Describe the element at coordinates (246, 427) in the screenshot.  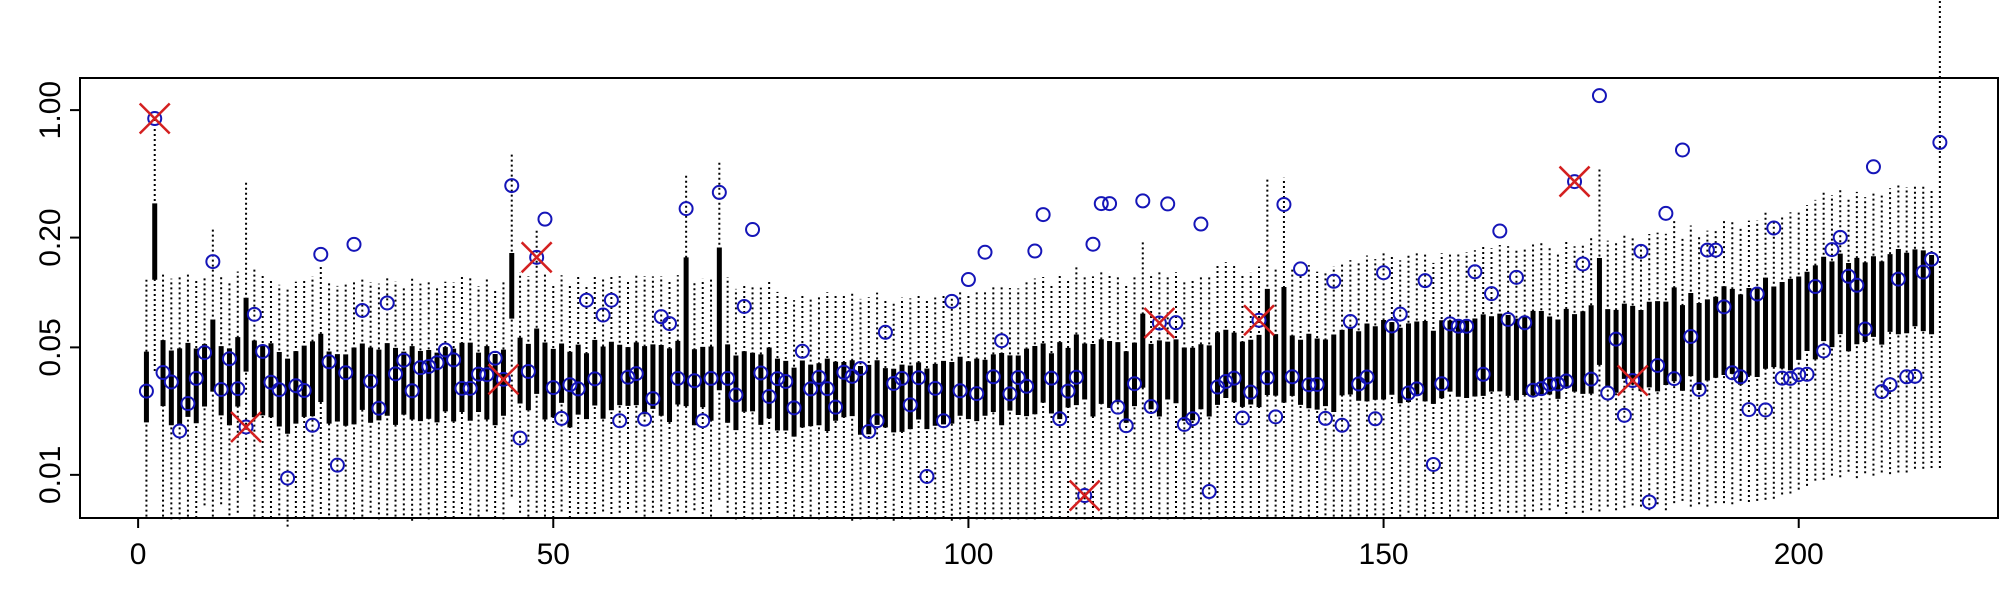
I see `flag-mark-13-b` at that location.